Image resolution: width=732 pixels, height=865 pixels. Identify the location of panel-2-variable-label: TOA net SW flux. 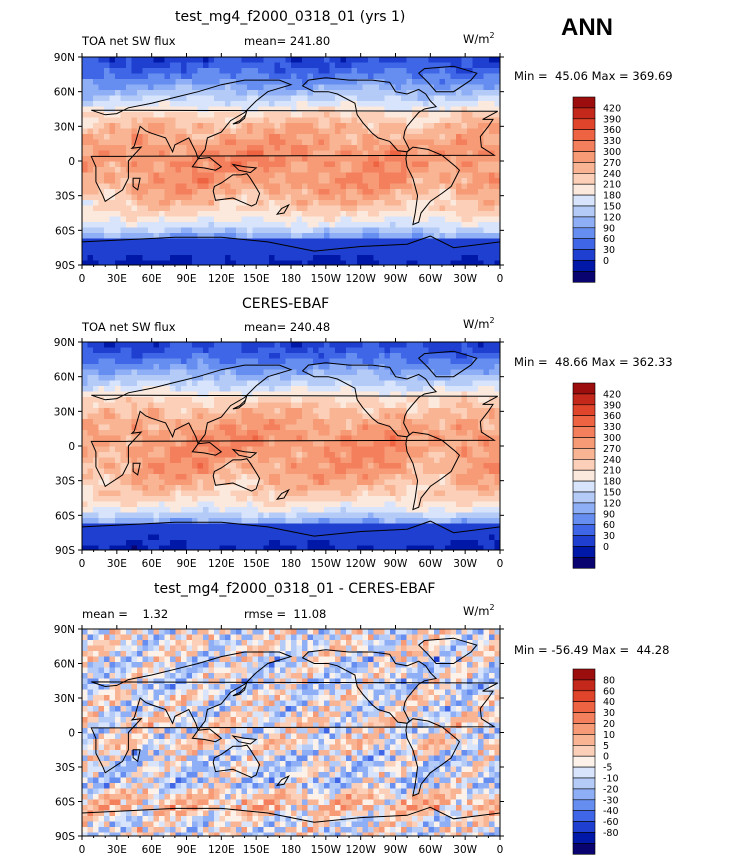
(129, 327).